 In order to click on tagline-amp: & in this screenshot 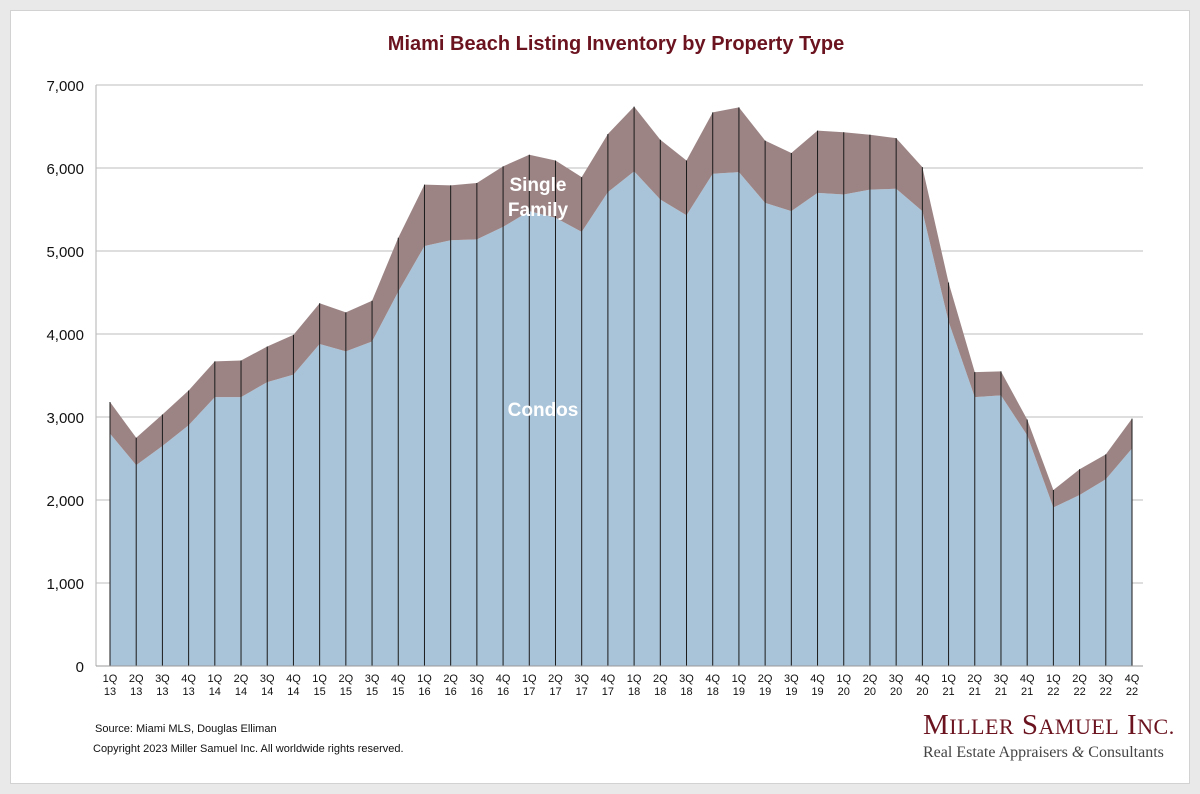, I will do `click(1078, 752)`.